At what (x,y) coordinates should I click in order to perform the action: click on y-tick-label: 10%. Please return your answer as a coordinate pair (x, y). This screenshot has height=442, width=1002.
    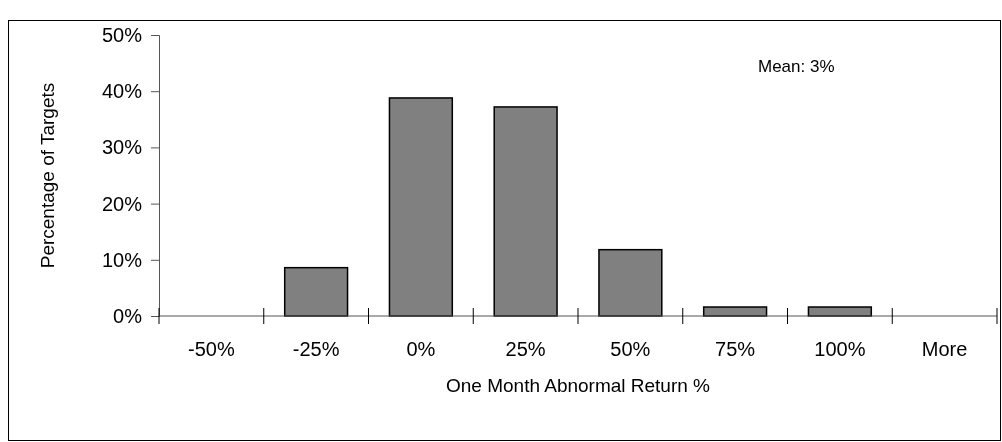
    Looking at the image, I should click on (122, 259).